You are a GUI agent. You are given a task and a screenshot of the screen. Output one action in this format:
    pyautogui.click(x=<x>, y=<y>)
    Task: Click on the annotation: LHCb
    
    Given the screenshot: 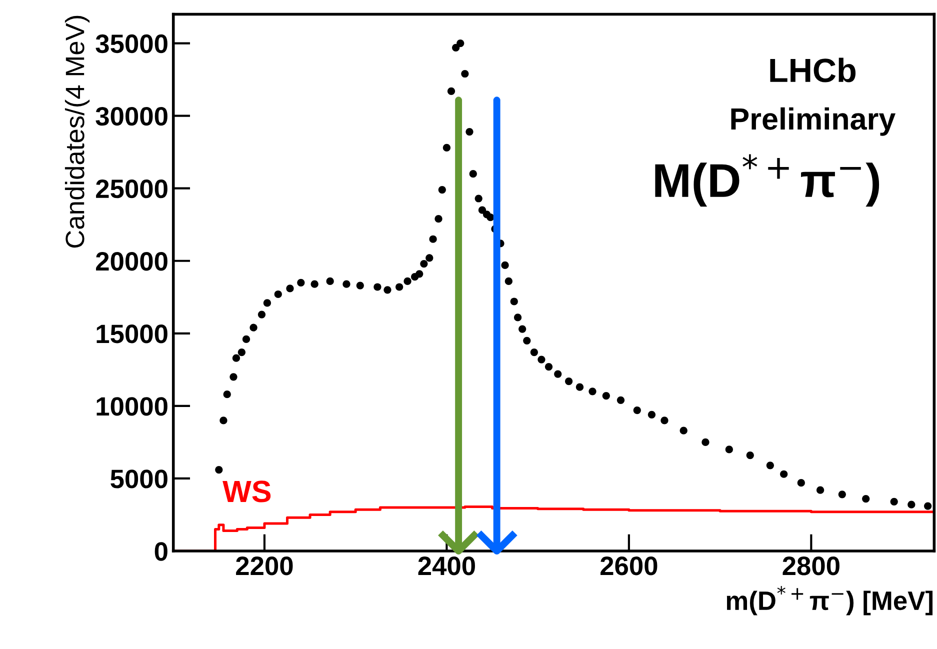 What is the action you would take?
    pyautogui.click(x=813, y=70)
    